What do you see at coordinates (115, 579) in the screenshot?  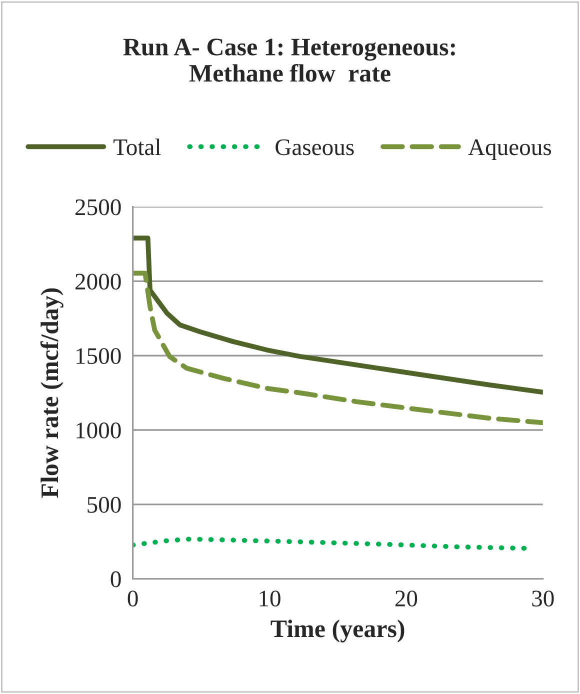 I see `y-tick-label: 0` at bounding box center [115, 579].